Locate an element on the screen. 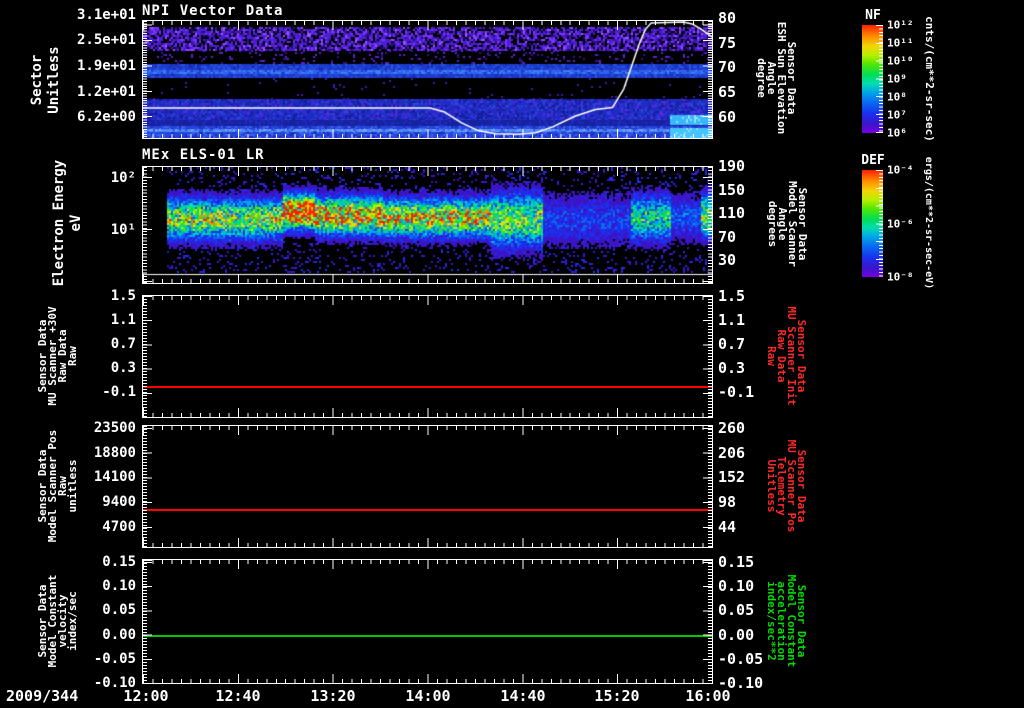 The image size is (1024, 708). y-tick-label: 0.00 is located at coordinates (119, 635).